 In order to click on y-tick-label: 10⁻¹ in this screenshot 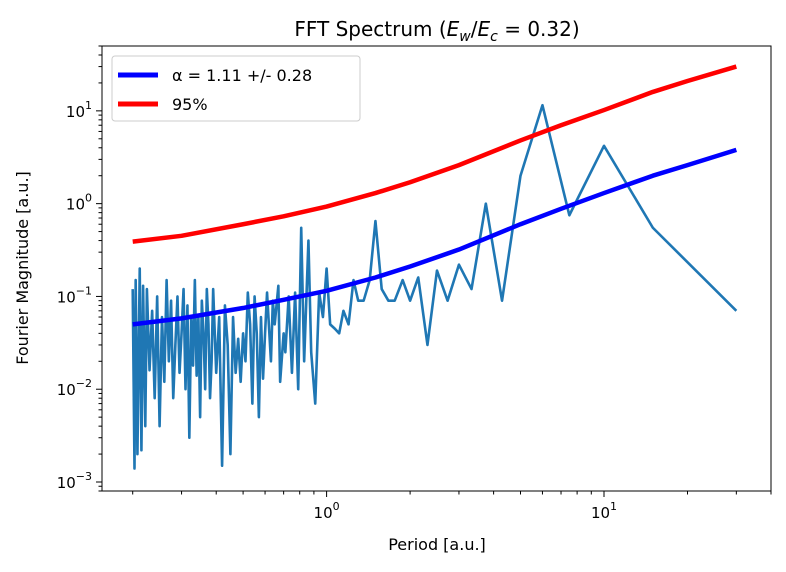, I will do `click(74, 295)`.